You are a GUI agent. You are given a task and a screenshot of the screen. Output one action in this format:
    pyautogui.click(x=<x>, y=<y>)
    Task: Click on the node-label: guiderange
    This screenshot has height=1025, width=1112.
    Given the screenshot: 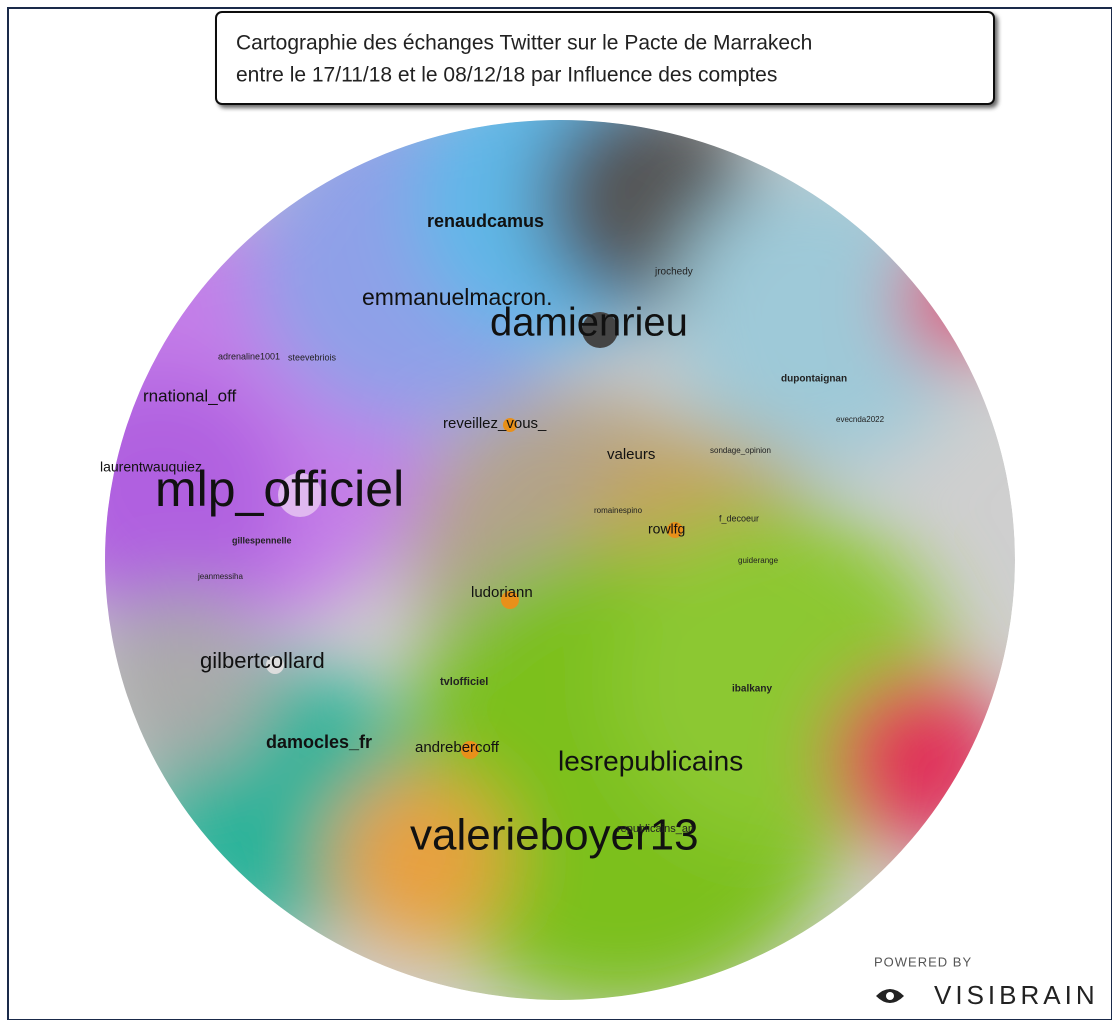 What is the action you would take?
    pyautogui.click(x=758, y=560)
    